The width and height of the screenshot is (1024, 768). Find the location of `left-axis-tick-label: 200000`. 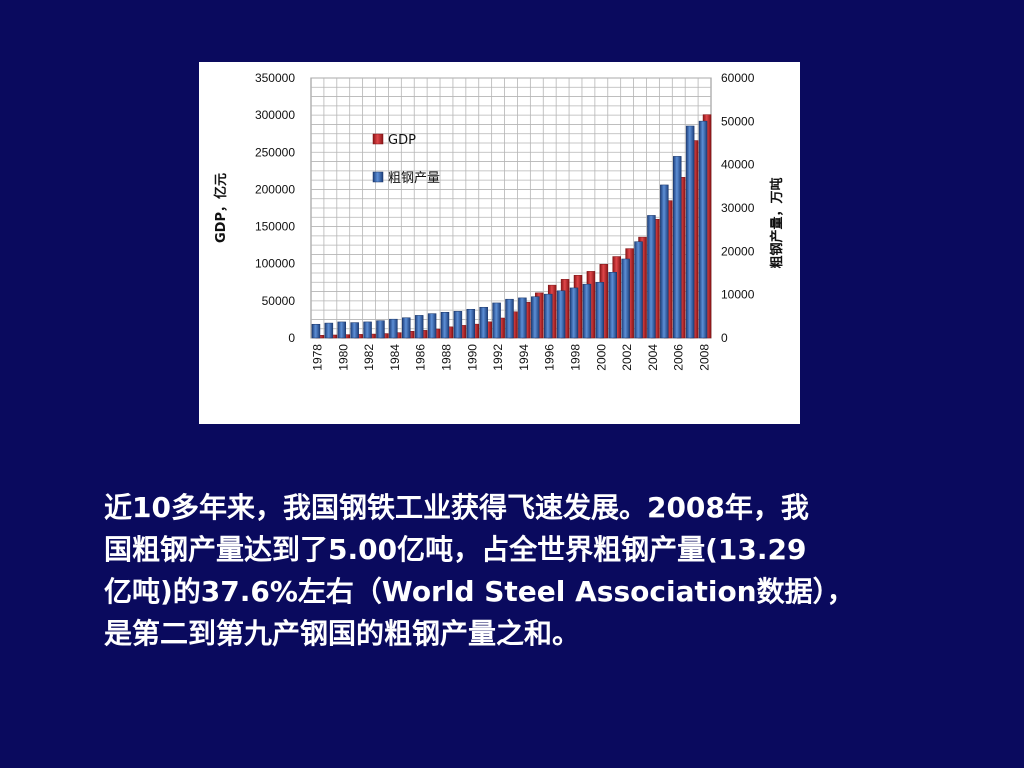

left-axis-tick-label: 200000 is located at coordinates (275, 189).